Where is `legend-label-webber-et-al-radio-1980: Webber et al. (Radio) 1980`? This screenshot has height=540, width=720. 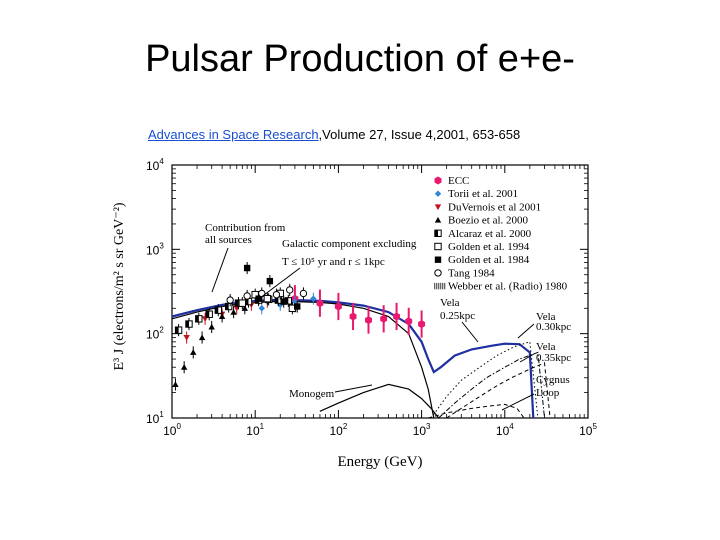
legend-label-webber-et-al-radio-1980: Webber et al. (Radio) 1980 is located at coordinates (508, 287).